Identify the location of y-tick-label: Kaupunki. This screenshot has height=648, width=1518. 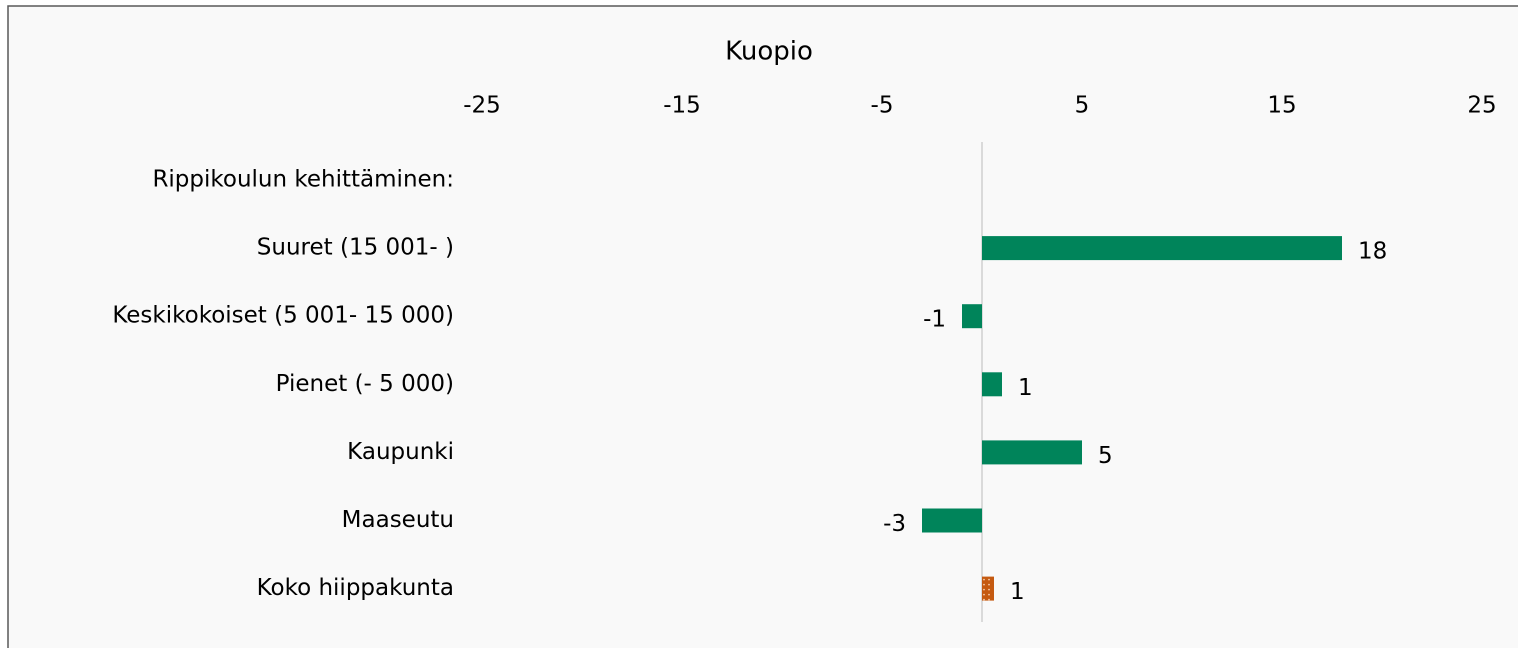
(400, 452).